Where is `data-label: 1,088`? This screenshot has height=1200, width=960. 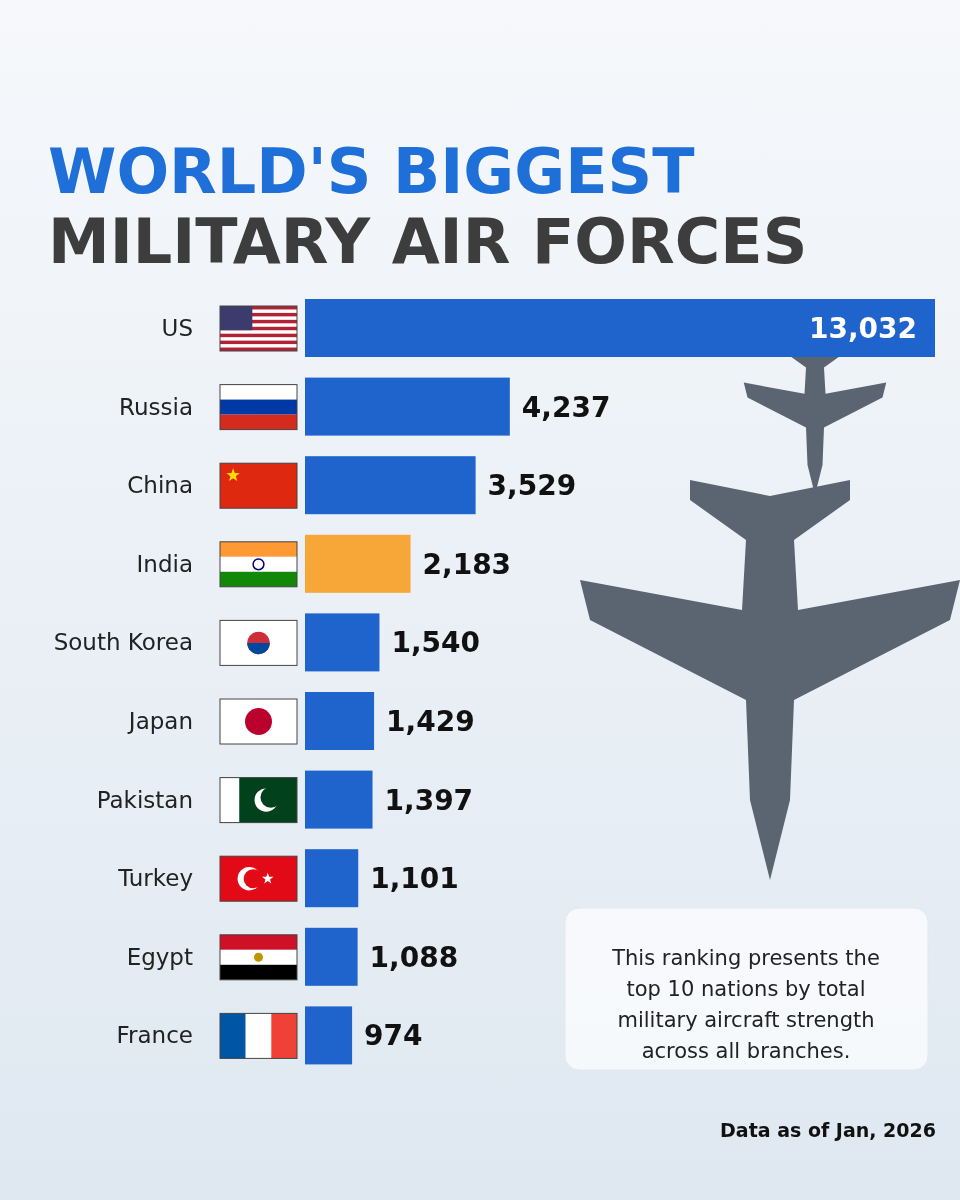 data-label: 1,088 is located at coordinates (414, 957).